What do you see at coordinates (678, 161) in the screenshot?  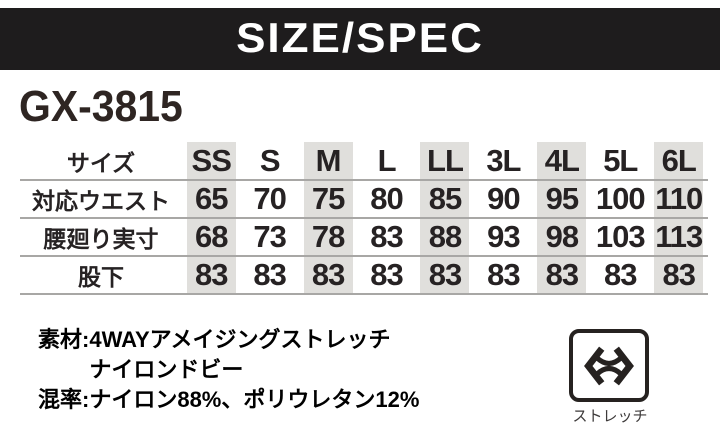 I see `size-header-cell: 6L` at bounding box center [678, 161].